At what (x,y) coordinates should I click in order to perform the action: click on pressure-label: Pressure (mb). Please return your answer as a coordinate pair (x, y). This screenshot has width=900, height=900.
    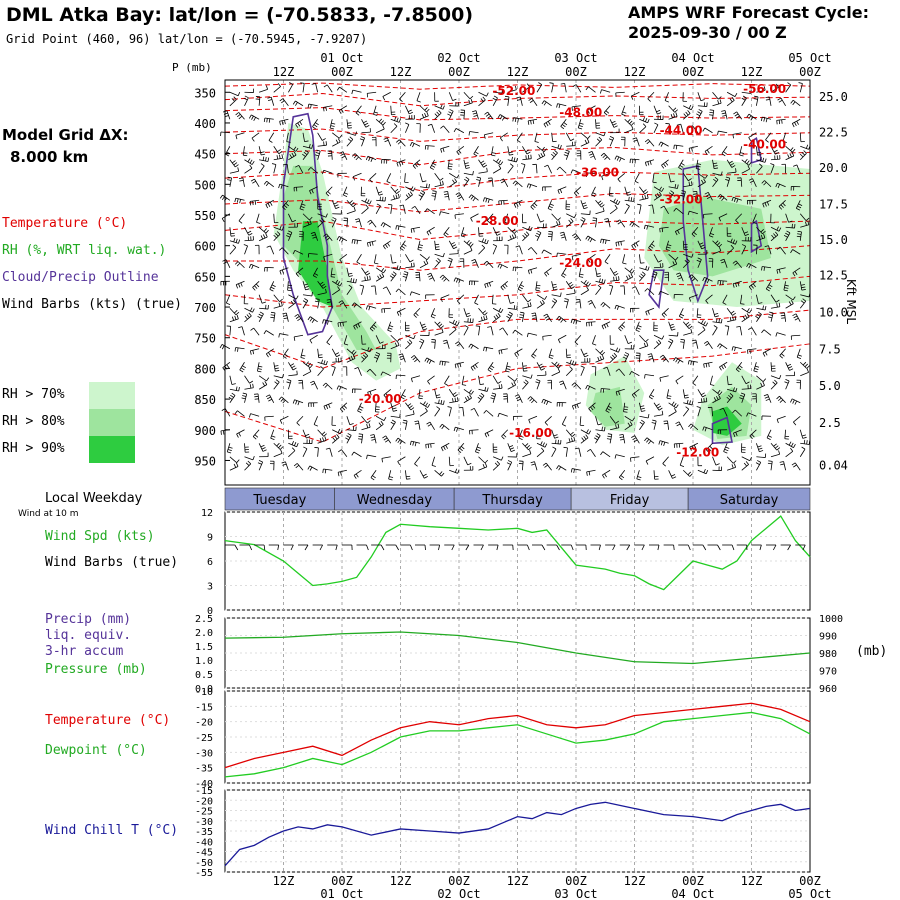
    Looking at the image, I should click on (96, 669).